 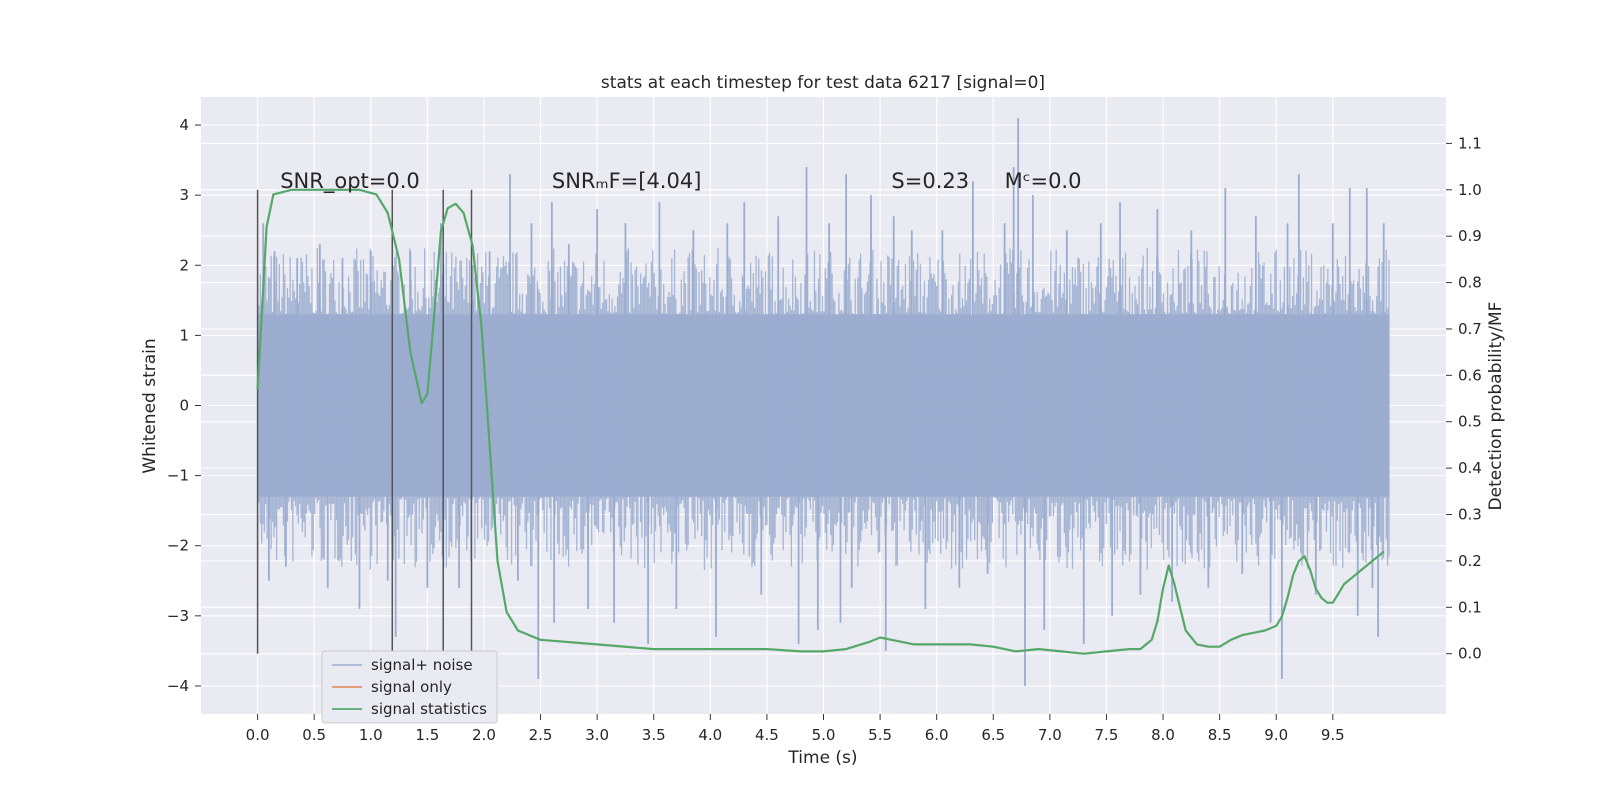 I want to click on x-tick-label: 8.5, so click(x=1220, y=735).